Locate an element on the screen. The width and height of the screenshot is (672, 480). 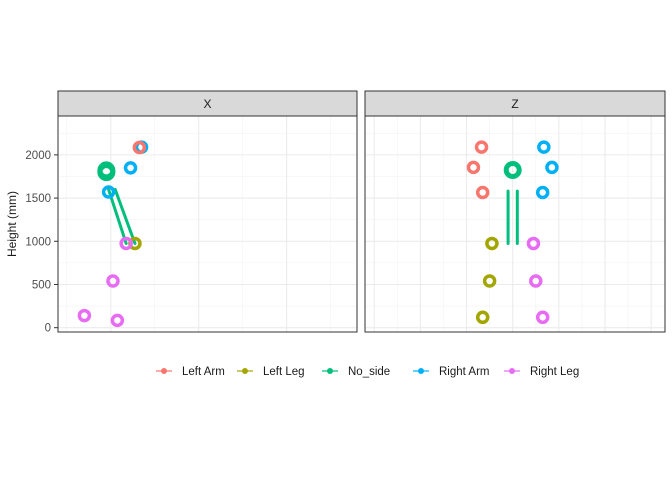
strip-1-label: X is located at coordinates (207, 104).